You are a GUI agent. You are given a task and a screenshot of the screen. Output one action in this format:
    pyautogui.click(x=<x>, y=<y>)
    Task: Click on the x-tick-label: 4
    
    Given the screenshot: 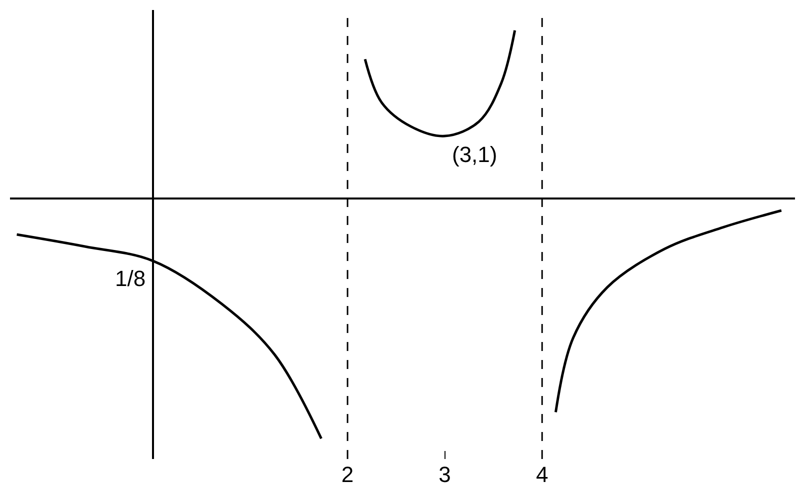 What is the action you would take?
    pyautogui.click(x=542, y=474)
    